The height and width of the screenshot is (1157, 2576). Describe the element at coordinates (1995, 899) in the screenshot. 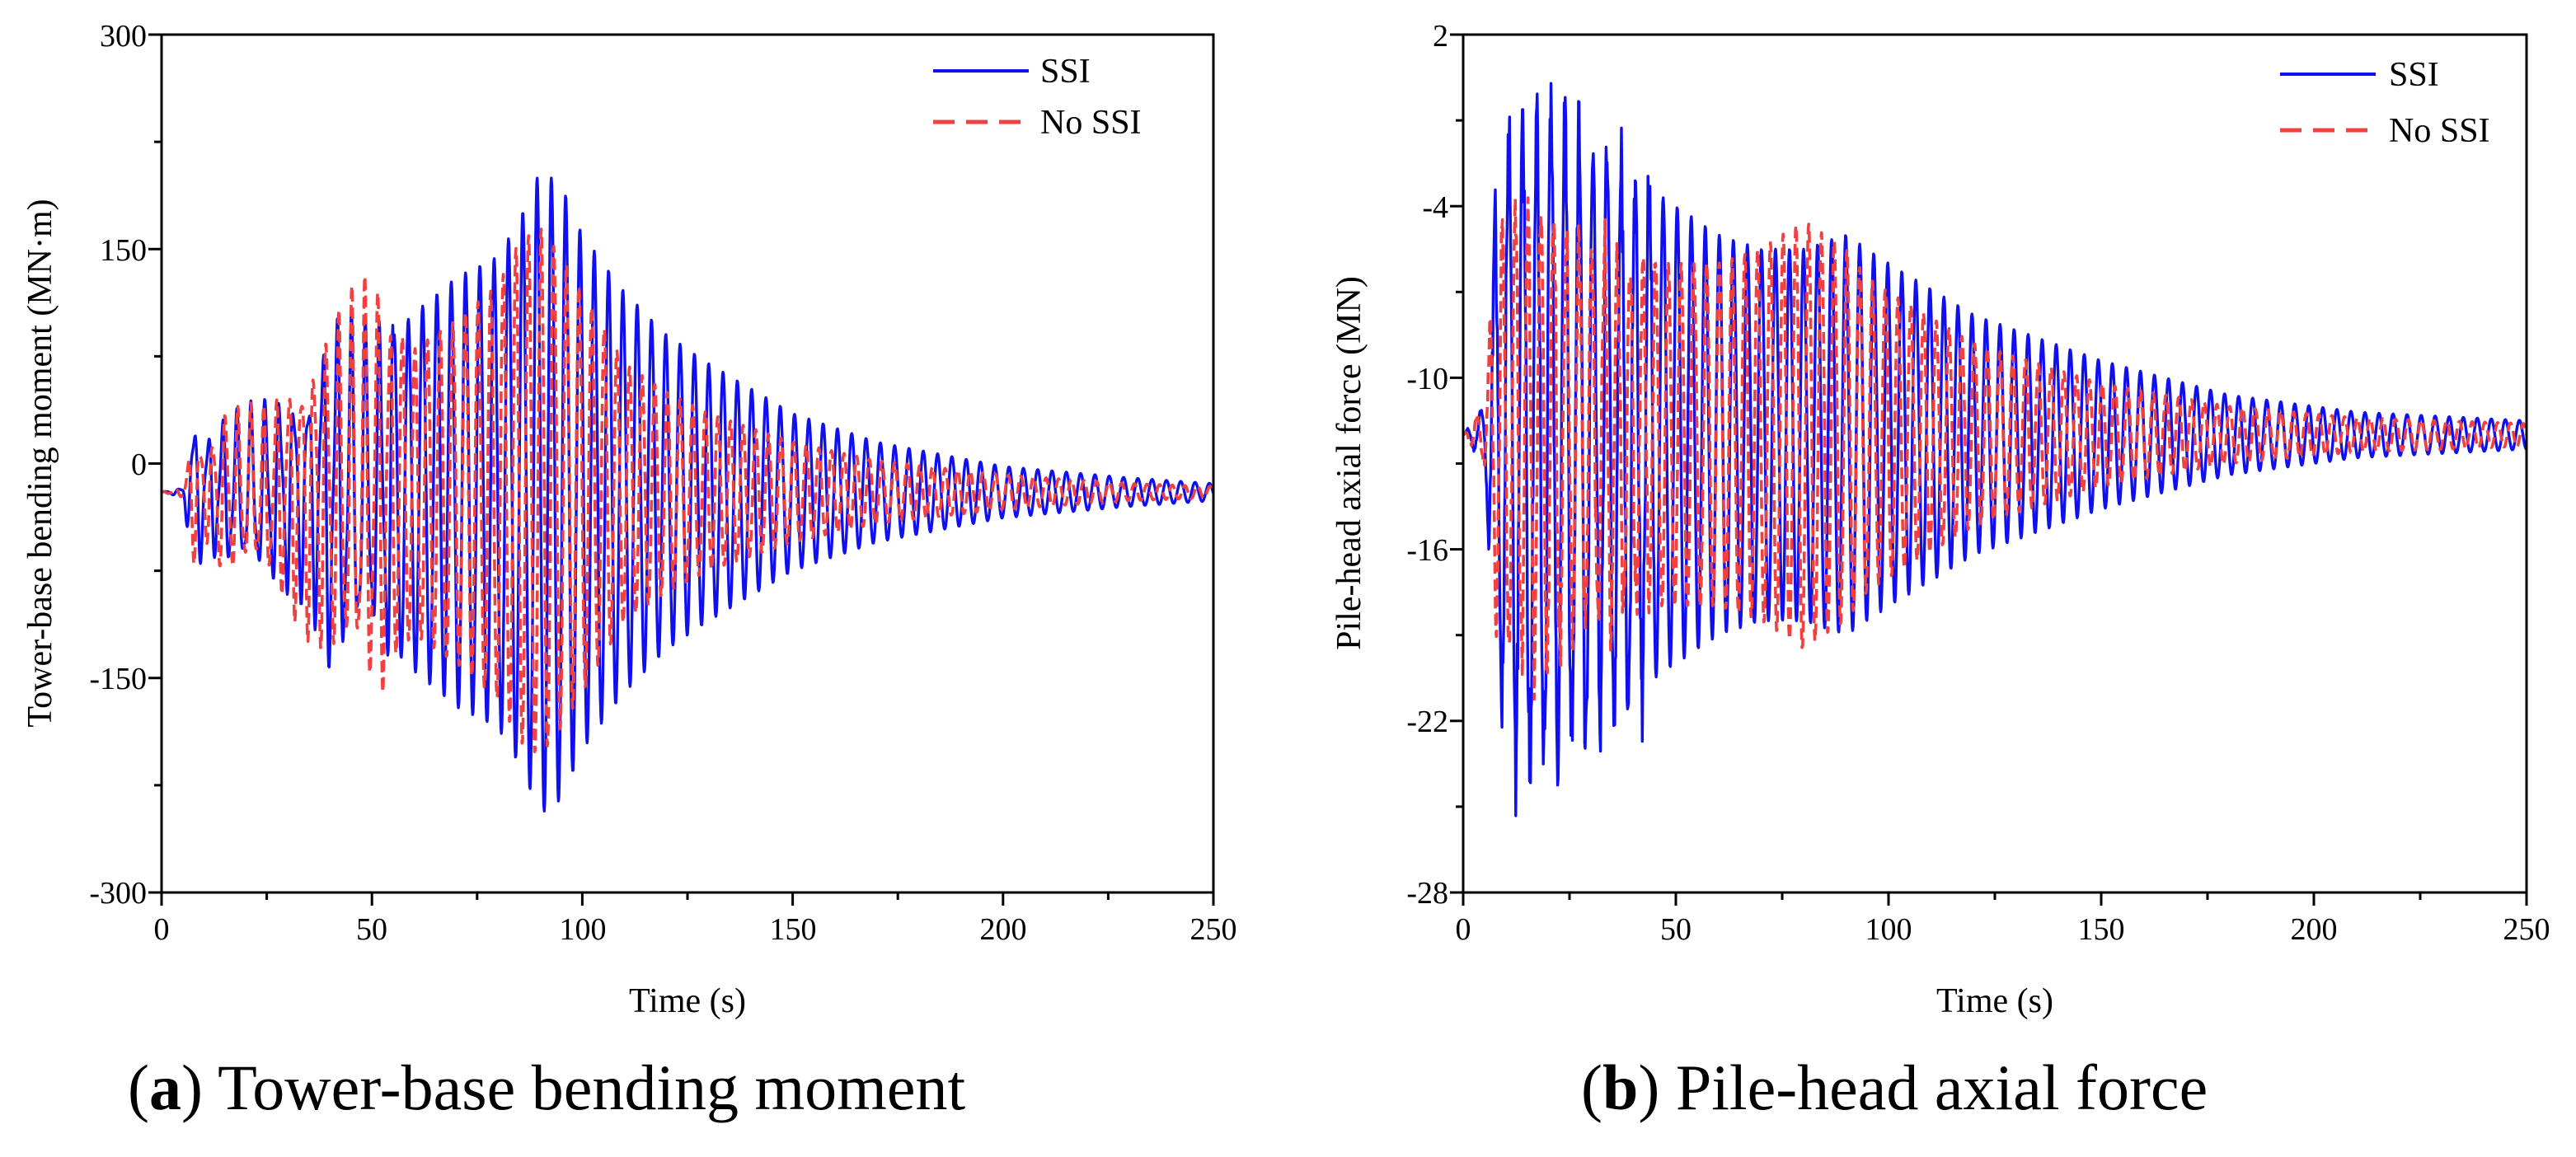

I see `chart-b-x-ticks` at that location.